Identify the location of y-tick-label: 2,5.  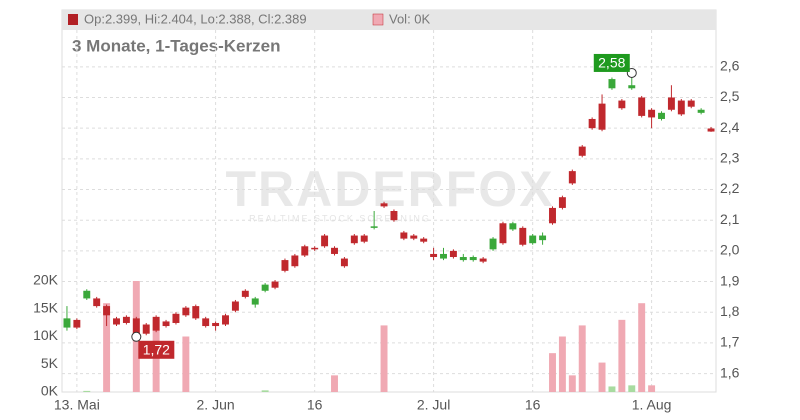
(730, 96).